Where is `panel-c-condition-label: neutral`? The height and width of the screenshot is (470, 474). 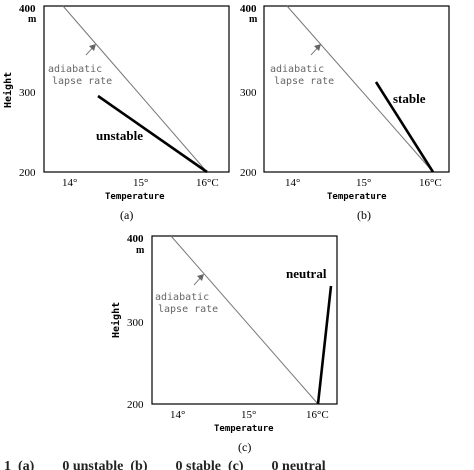
panel-c-condition-label: neutral is located at coordinates (306, 273).